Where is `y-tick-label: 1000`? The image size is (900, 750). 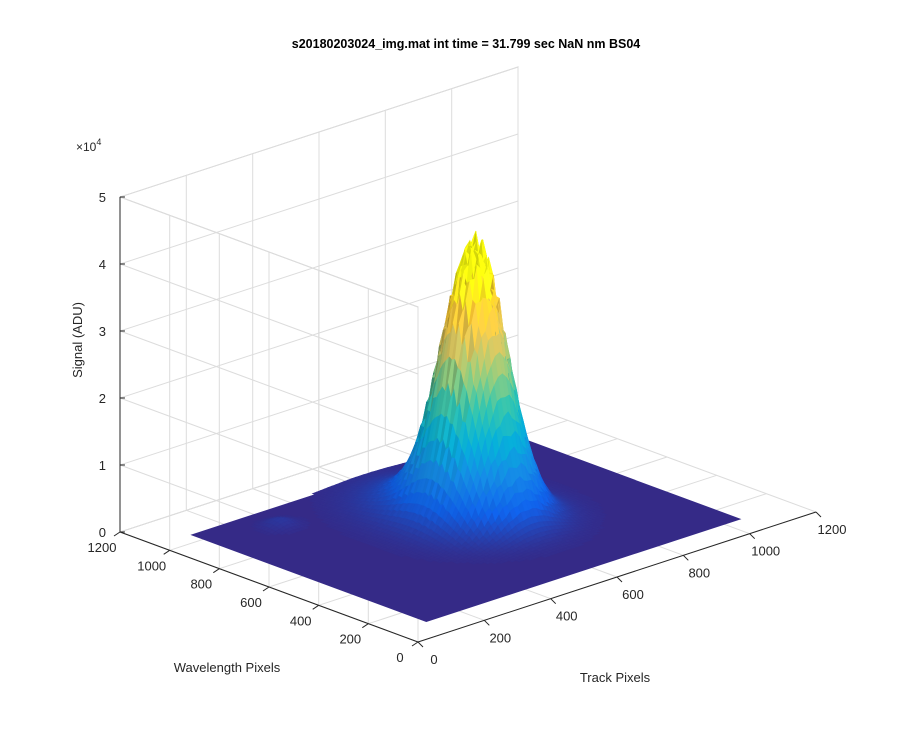 y-tick-label: 1000 is located at coordinates (151, 565).